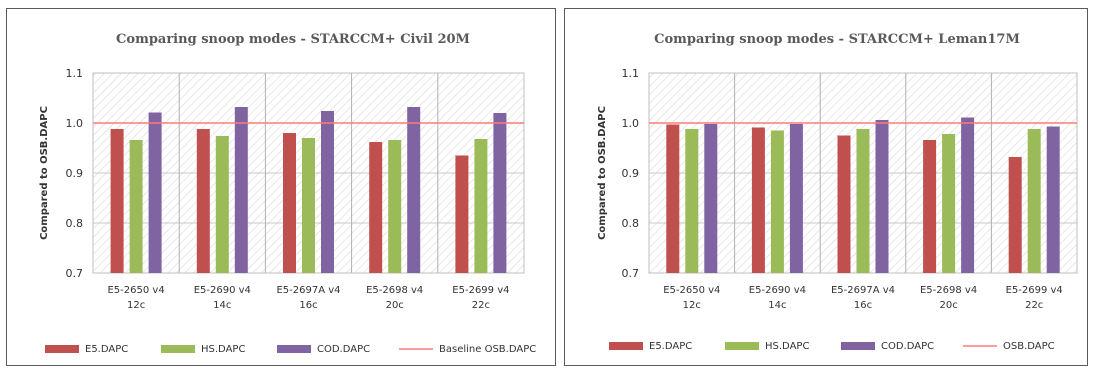 The image size is (1095, 373). I want to click on legend-label: OSB.DAPC, so click(1029, 346).